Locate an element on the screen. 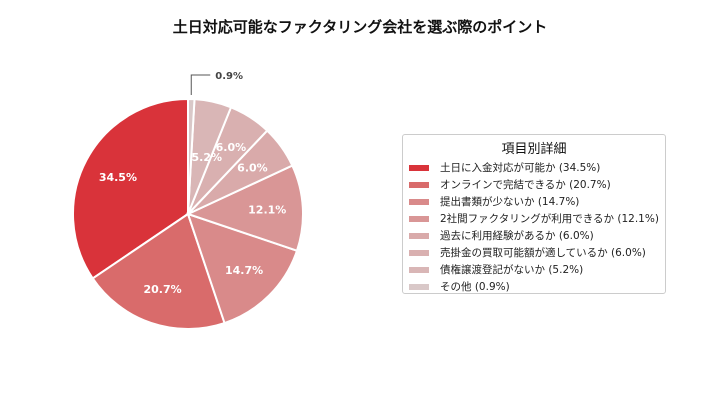 The height and width of the screenshot is (400, 720). legend-label: オンラインで完結できるか (20.7%) is located at coordinates (525, 185).